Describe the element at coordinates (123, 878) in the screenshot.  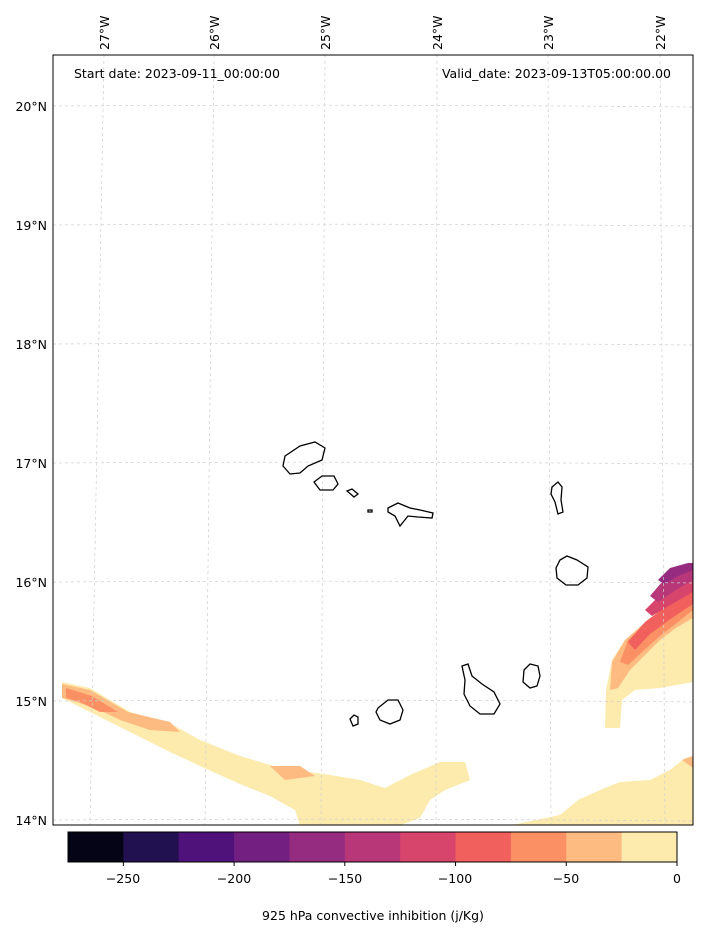
I see `cbar-tick-minus250: −250` at that location.